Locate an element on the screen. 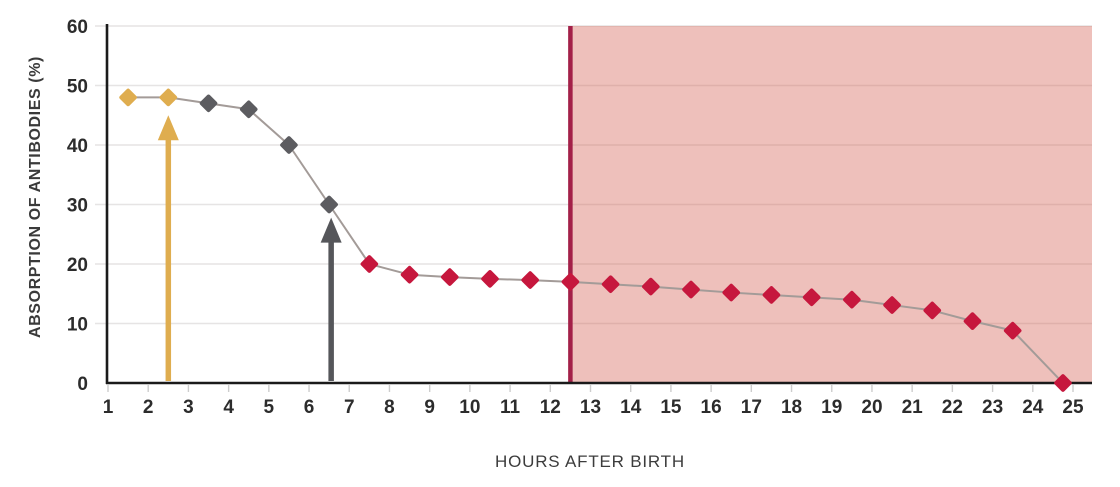 The image size is (1120, 487). y-tick-label: 50 is located at coordinates (77, 87).